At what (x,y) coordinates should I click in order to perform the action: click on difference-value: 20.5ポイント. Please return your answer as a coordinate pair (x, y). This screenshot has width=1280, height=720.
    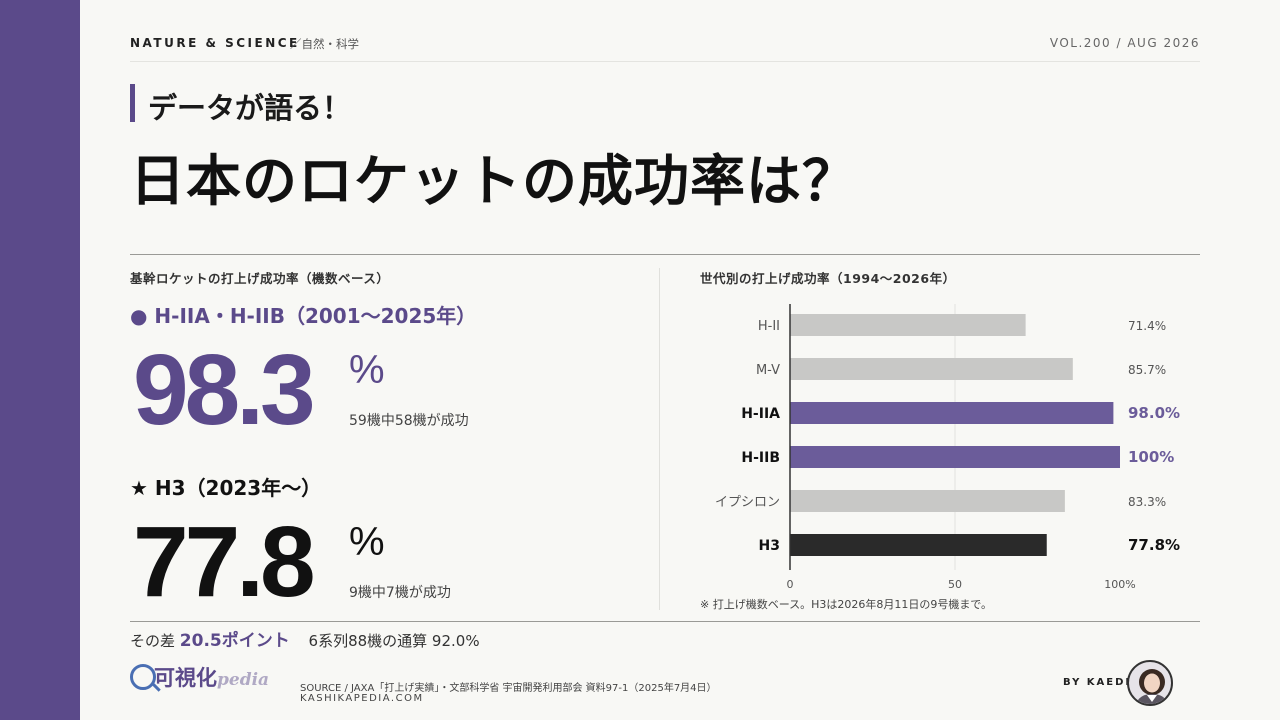
    Looking at the image, I should click on (234, 641).